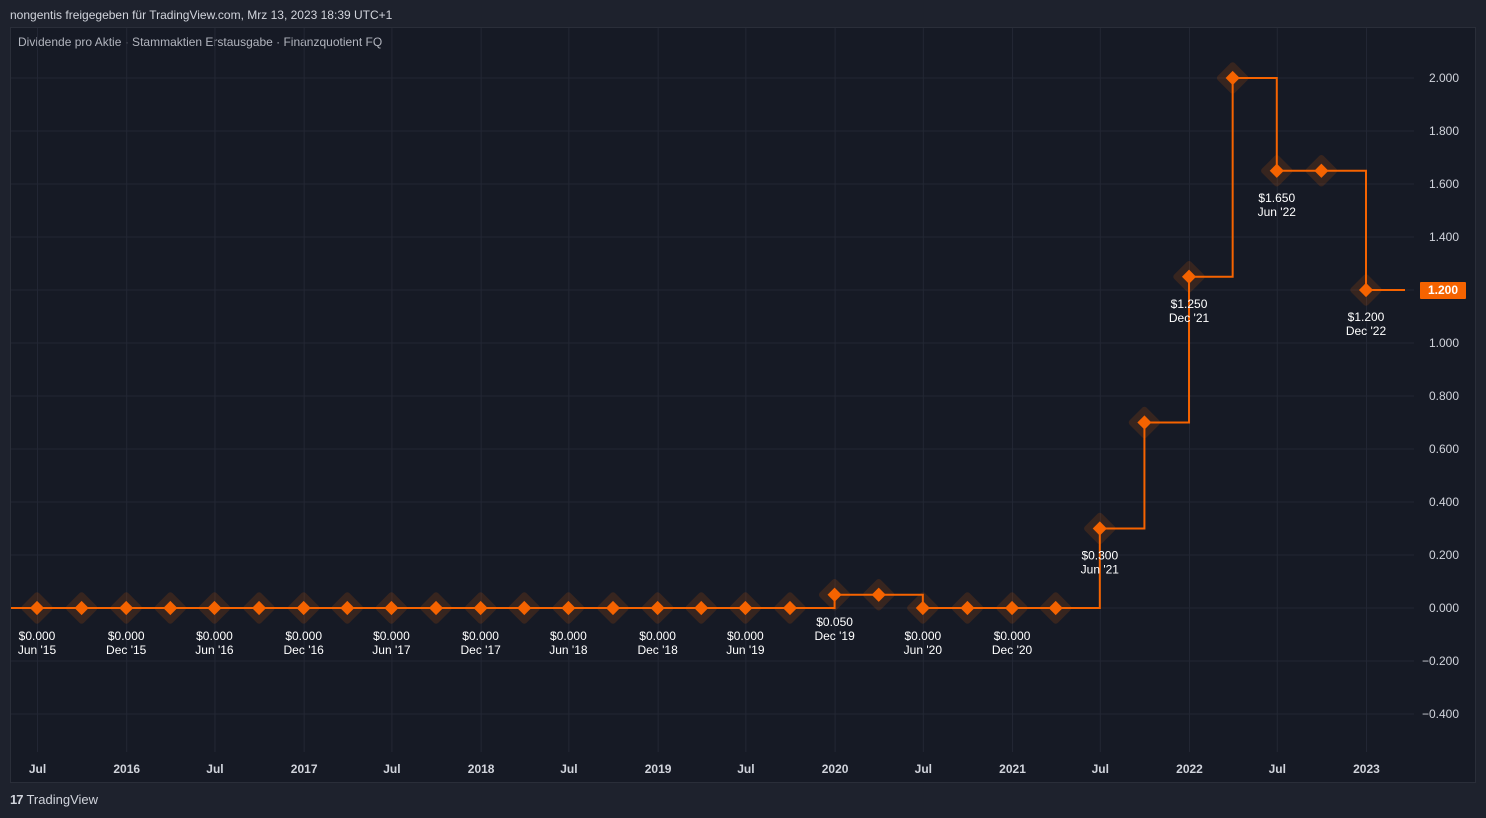 This screenshot has height=818, width=1486. What do you see at coordinates (1366, 769) in the screenshot?
I see `x-tick-label: 2023` at bounding box center [1366, 769].